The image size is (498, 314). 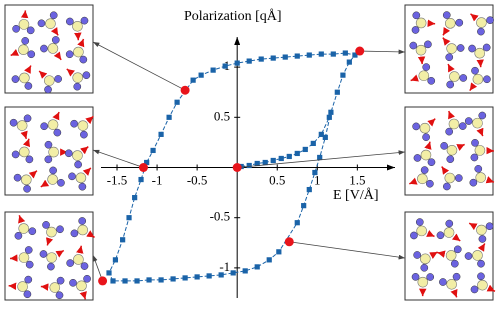 What do you see at coordinates (220, 216) in the screenshot?
I see `y-tick-label: -0.5` at bounding box center [220, 216].